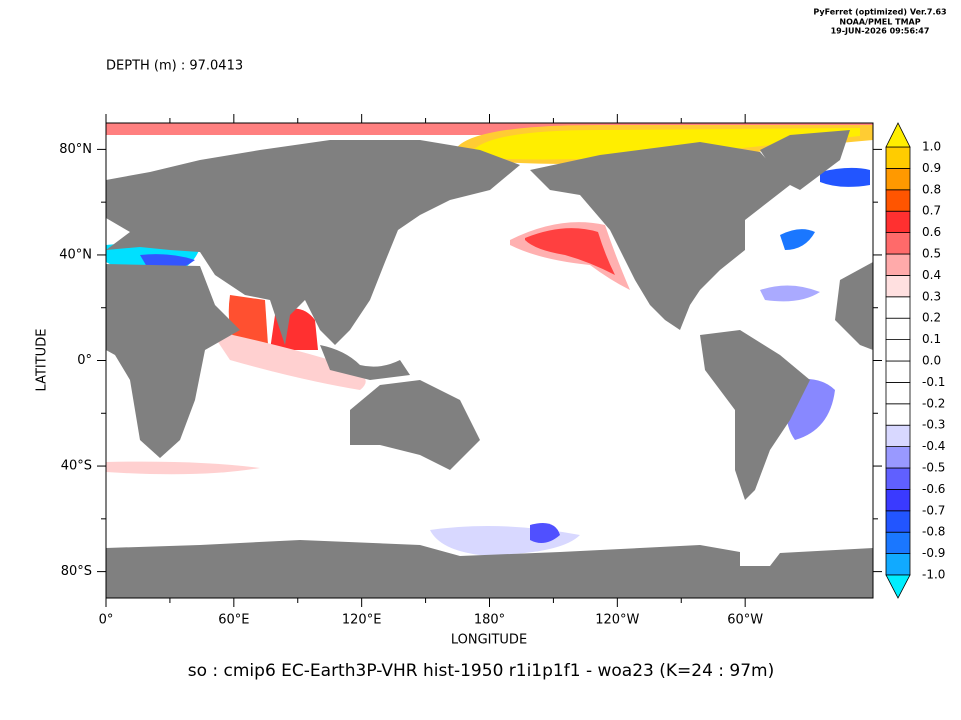  I want to click on x-tick-label: 120°W, so click(617, 620).